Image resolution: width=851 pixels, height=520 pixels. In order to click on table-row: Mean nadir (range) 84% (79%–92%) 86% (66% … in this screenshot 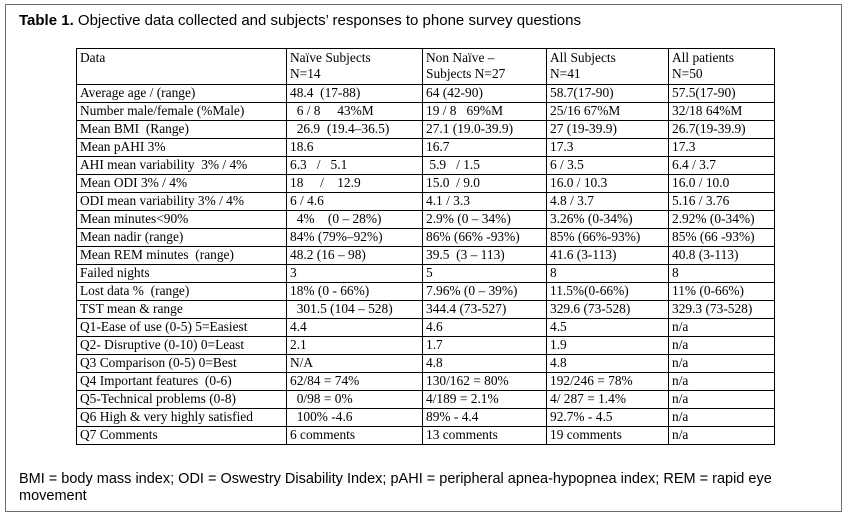, I will do `click(425, 237)`.